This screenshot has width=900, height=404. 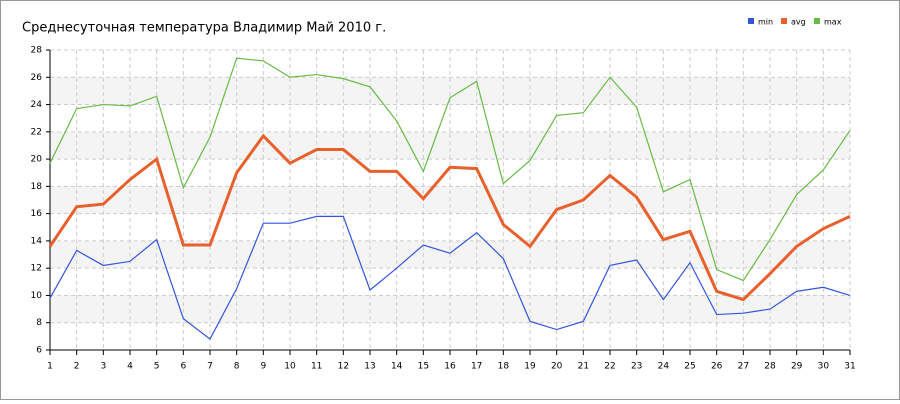 What do you see at coordinates (824, 367) in the screenshot?
I see `x-tick-label: 30` at bounding box center [824, 367].